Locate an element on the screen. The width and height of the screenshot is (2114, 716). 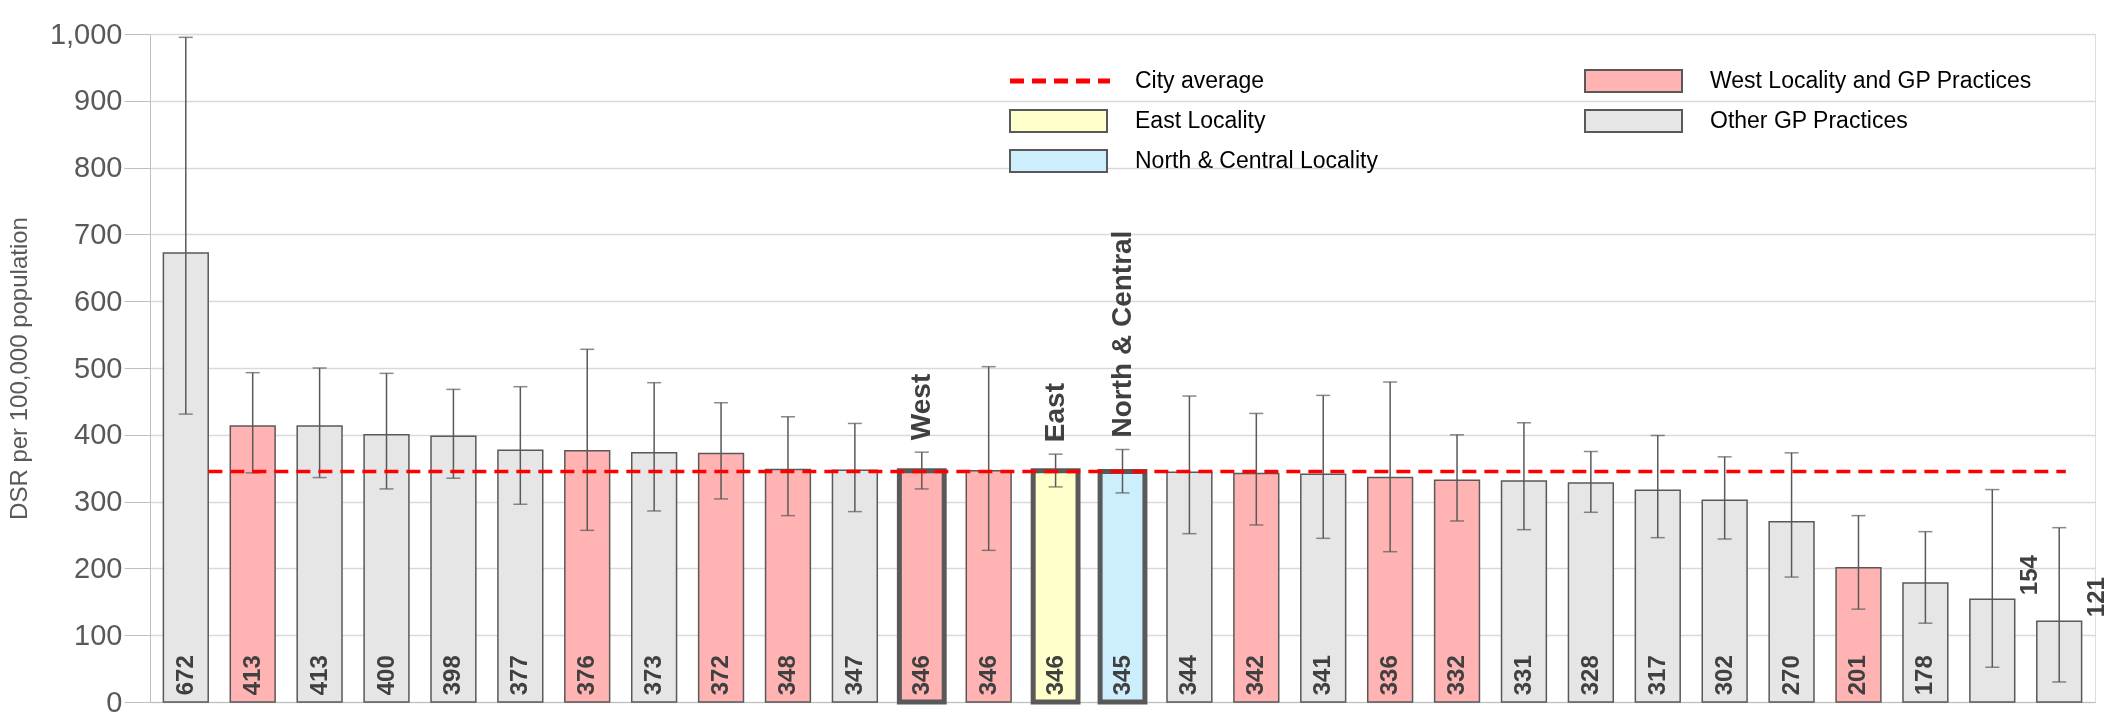
y-tick-label: 800 is located at coordinates (98, 167).